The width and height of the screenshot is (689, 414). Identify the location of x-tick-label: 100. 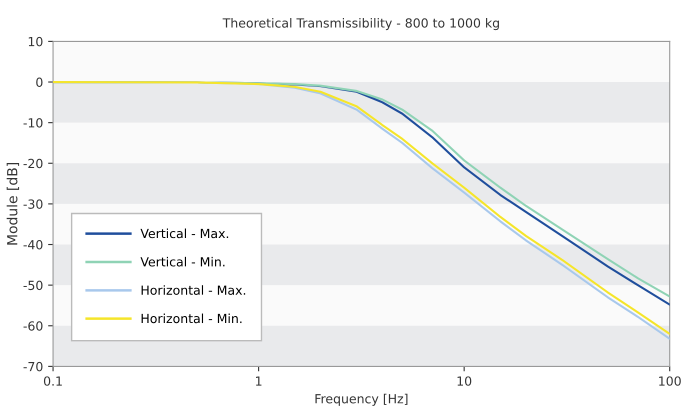
(670, 381).